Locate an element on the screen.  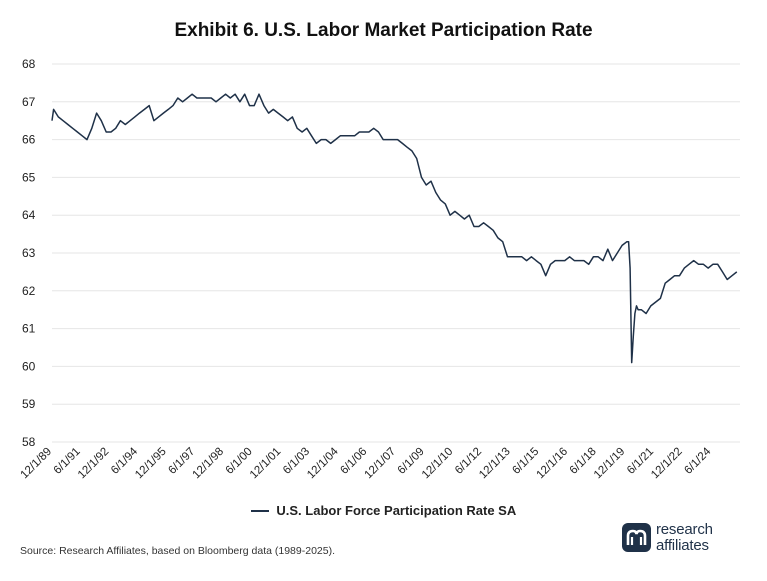
x-tick-label: 6/1/24 is located at coordinates (698, 461).